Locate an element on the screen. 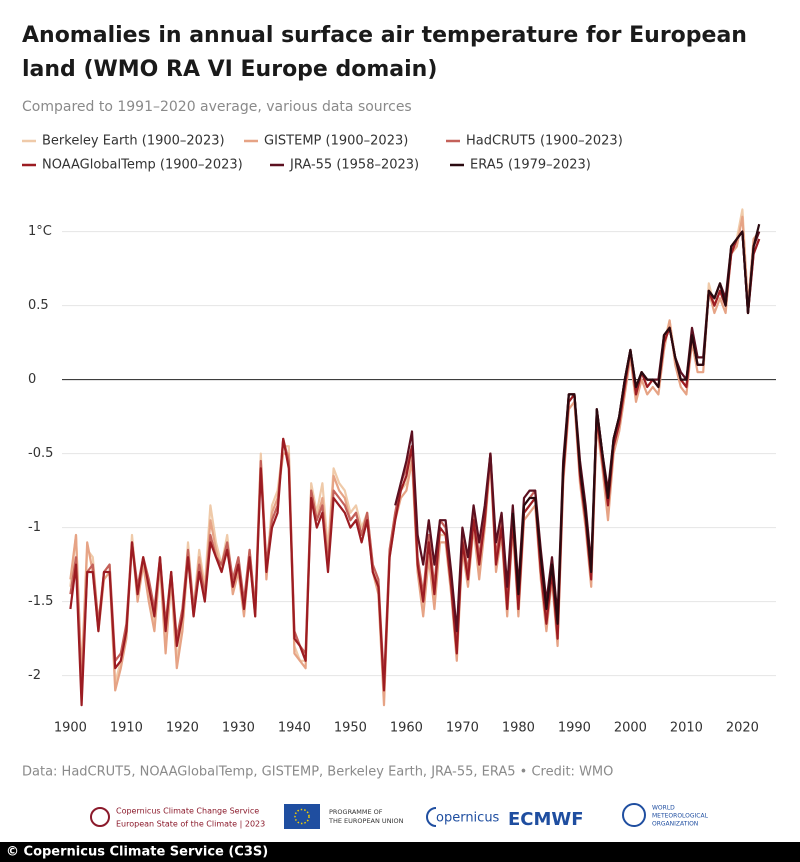  chart-title: land (WMO RA VI Europe domain) is located at coordinates (229, 69).